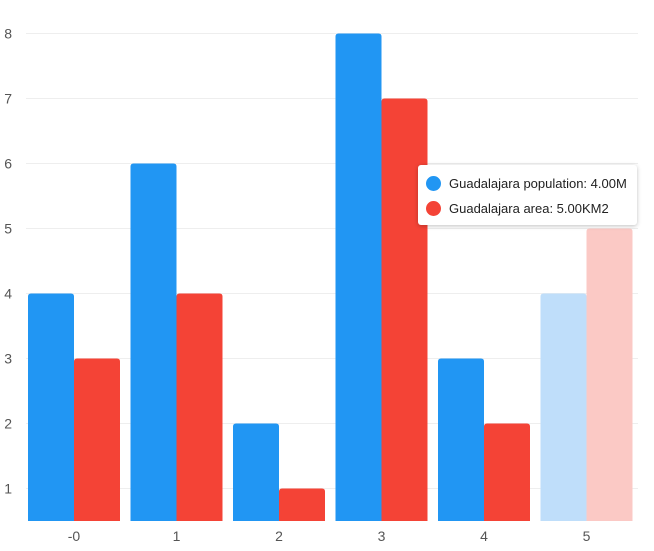  I want to click on x-axis-ticks: -0 1 2 3 4 5, so click(329, 536).